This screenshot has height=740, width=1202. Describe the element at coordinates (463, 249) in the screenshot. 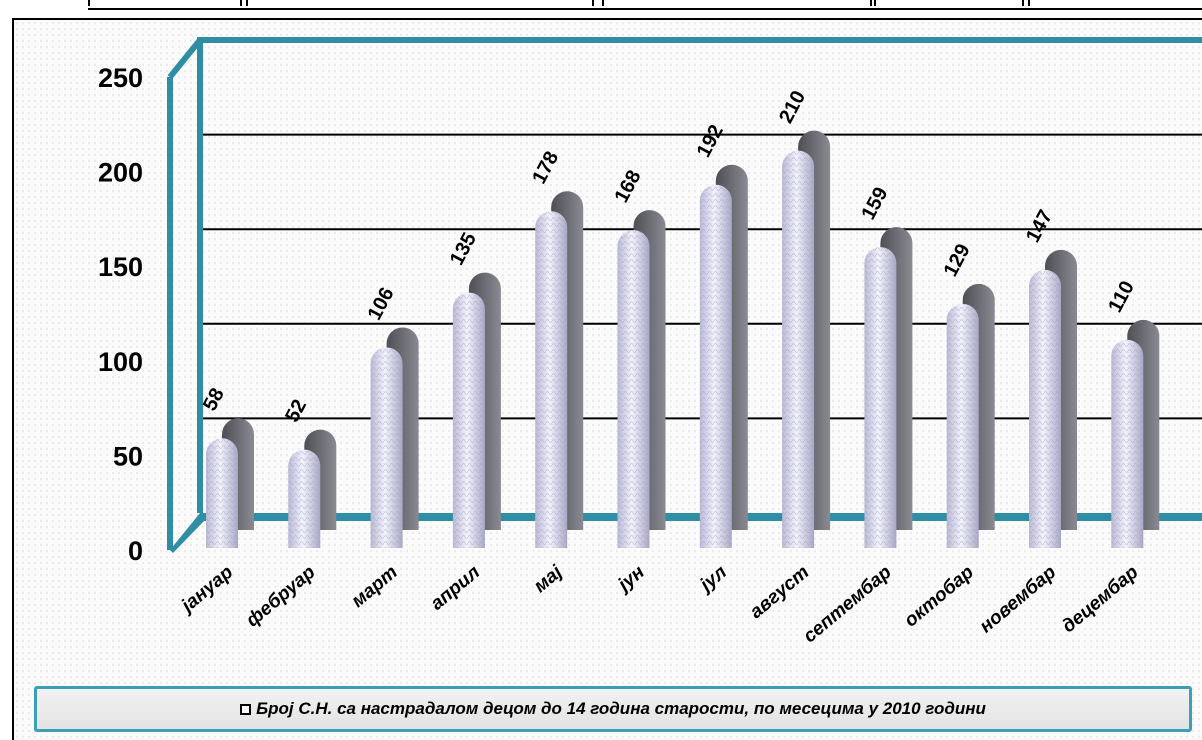

I see `data-label-3: 135` at that location.